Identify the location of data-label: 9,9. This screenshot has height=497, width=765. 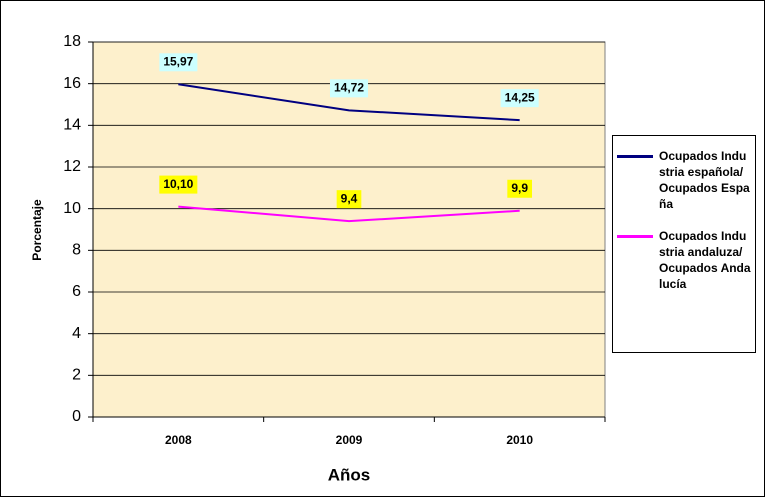
(519, 188).